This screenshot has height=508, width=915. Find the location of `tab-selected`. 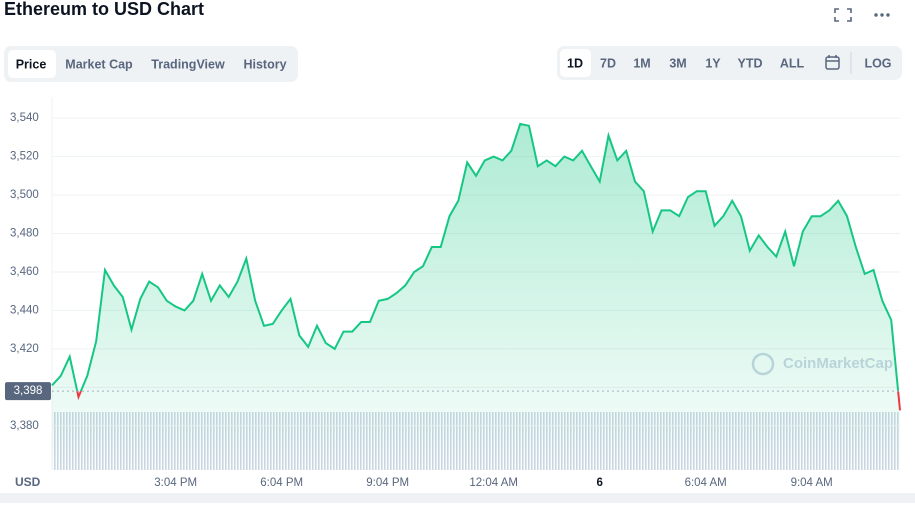

tab-selected is located at coordinates (32, 64).